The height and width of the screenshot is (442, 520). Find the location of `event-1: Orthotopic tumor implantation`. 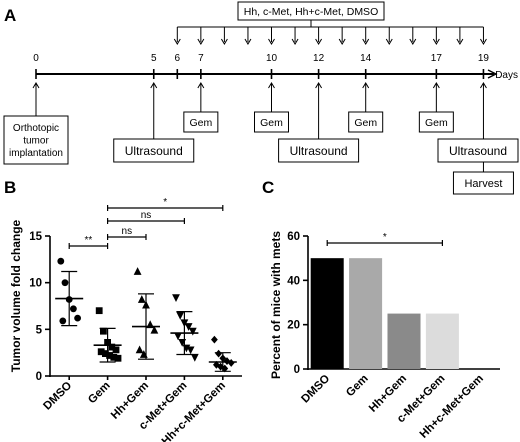

event-1: Orthotopic tumor implantation is located at coordinates (36, 123).